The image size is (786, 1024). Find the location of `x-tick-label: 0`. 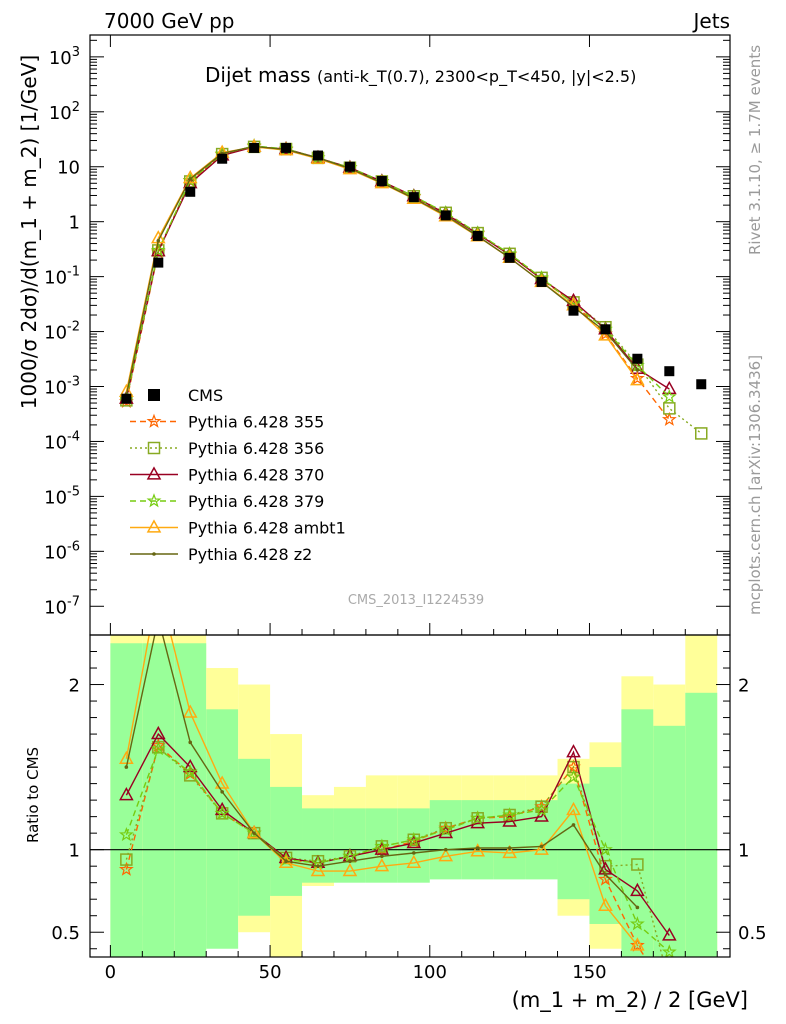

x-tick-label: 0 is located at coordinates (110, 972).